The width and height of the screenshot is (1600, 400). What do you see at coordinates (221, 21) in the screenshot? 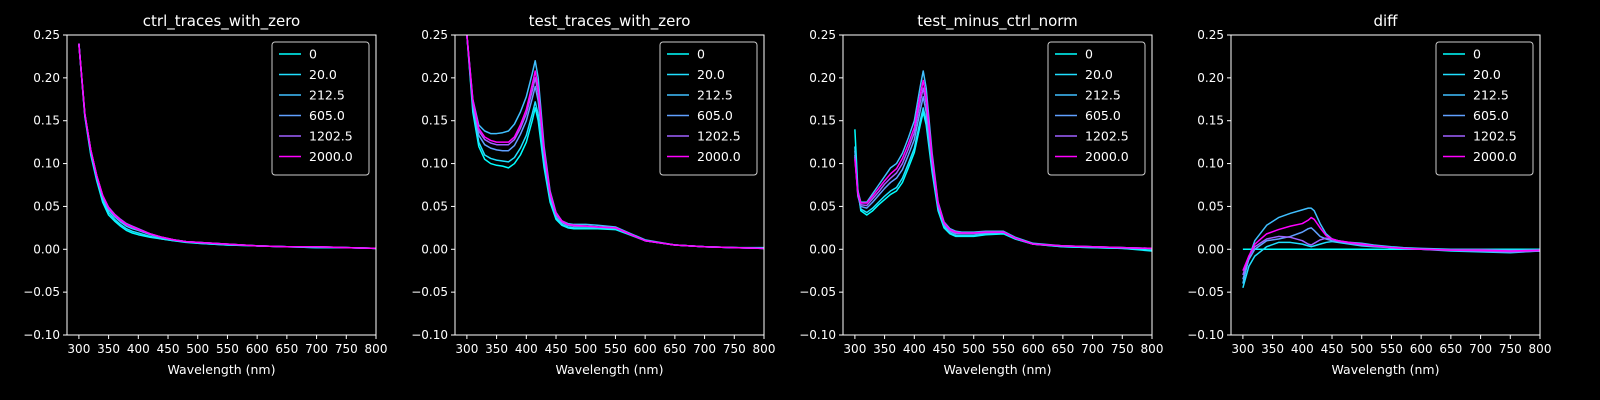
I see `chart-title: ctrl_traces_with_zero` at bounding box center [221, 21].